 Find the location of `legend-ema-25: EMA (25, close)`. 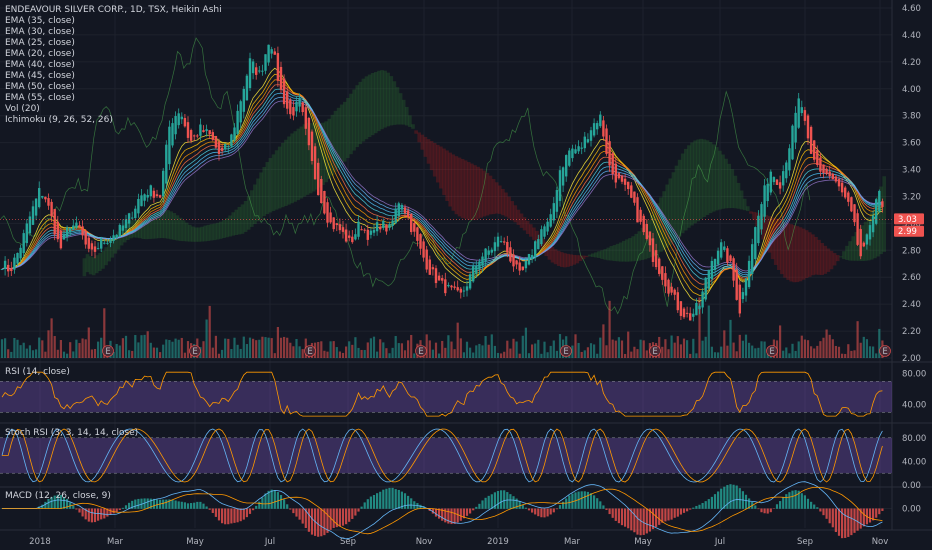

legend-ema-25: EMA (25, close) is located at coordinates (40, 43).